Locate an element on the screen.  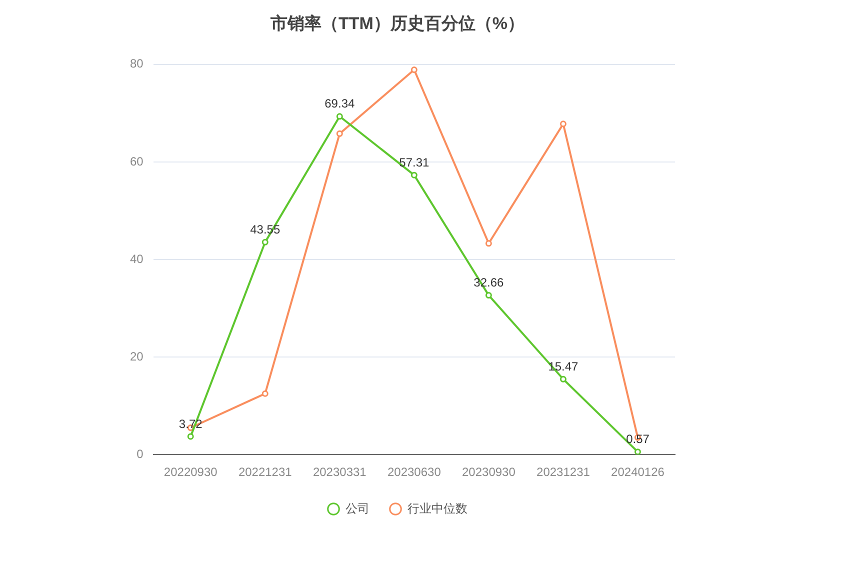
x-tick-label: 20220930 is located at coordinates (191, 472).